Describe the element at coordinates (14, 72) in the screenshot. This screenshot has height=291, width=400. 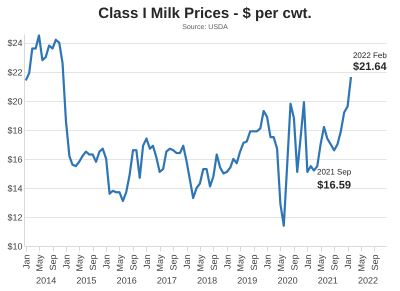
I see `y-tick-label: $22` at that location.